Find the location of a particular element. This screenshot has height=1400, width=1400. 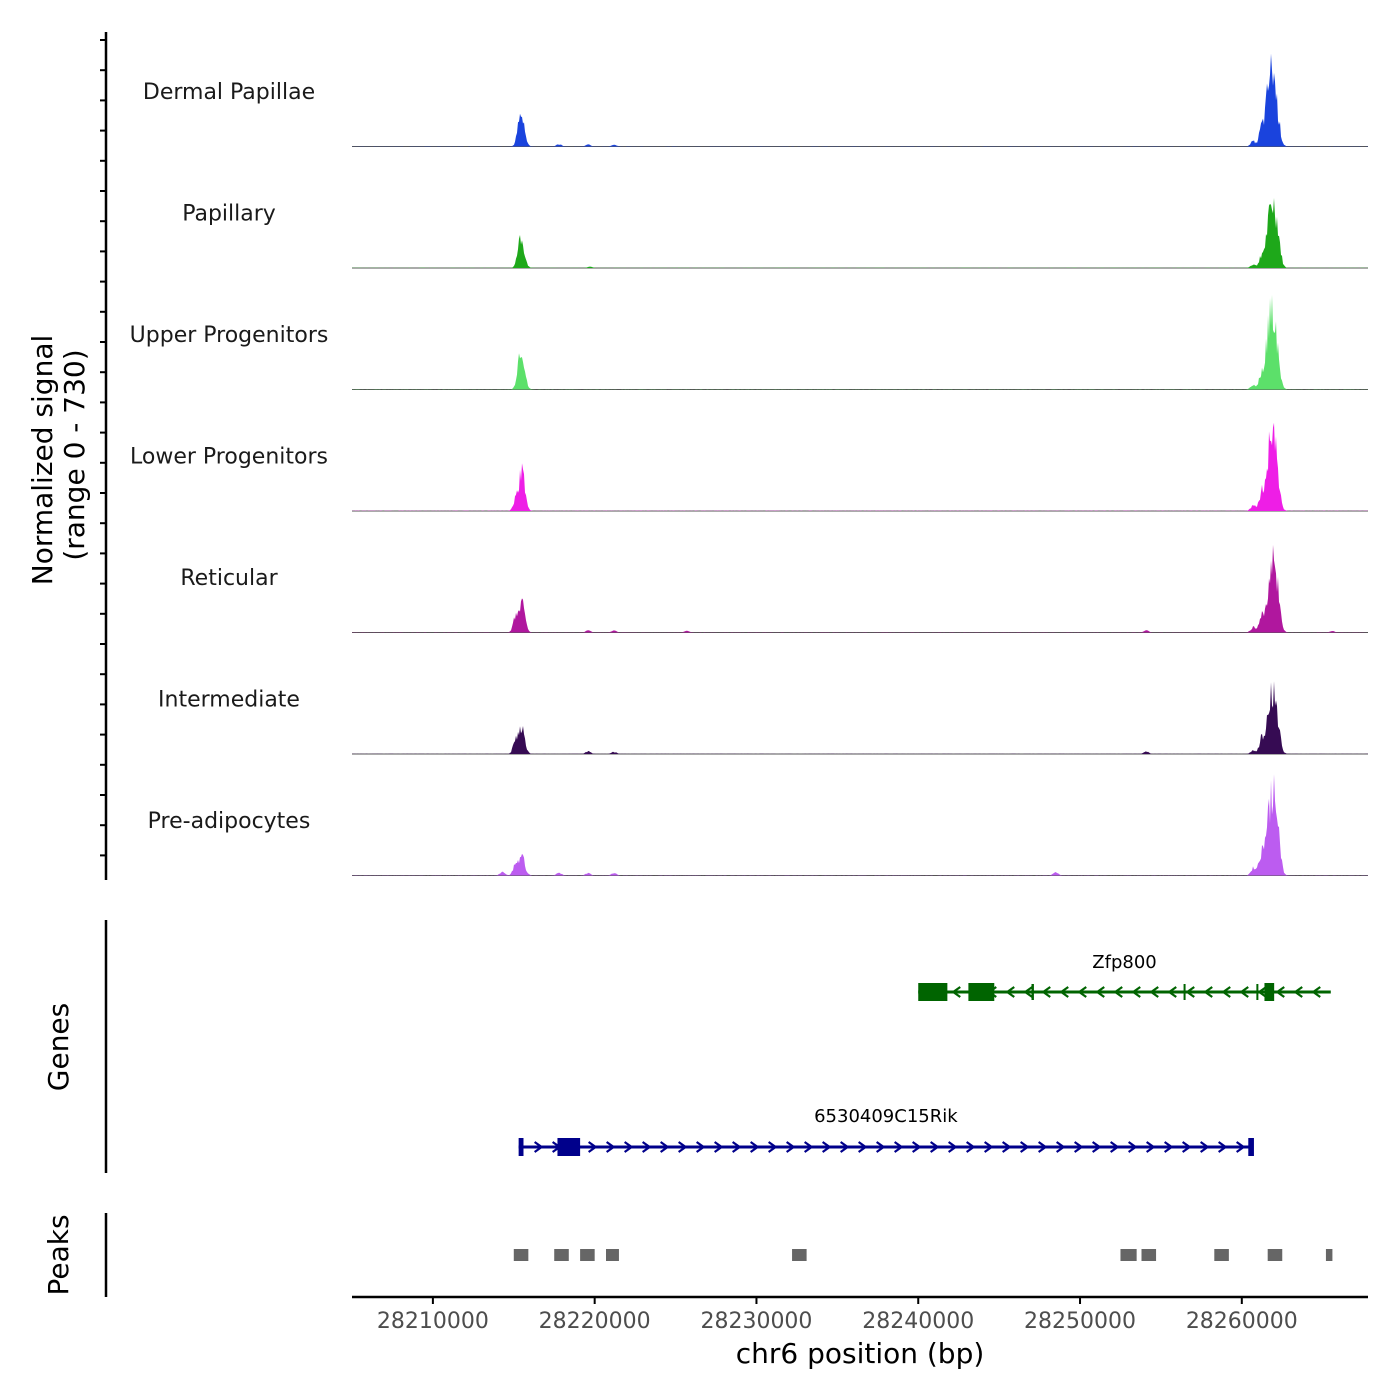

x-tick-label: 28250000 is located at coordinates (1080, 1321).